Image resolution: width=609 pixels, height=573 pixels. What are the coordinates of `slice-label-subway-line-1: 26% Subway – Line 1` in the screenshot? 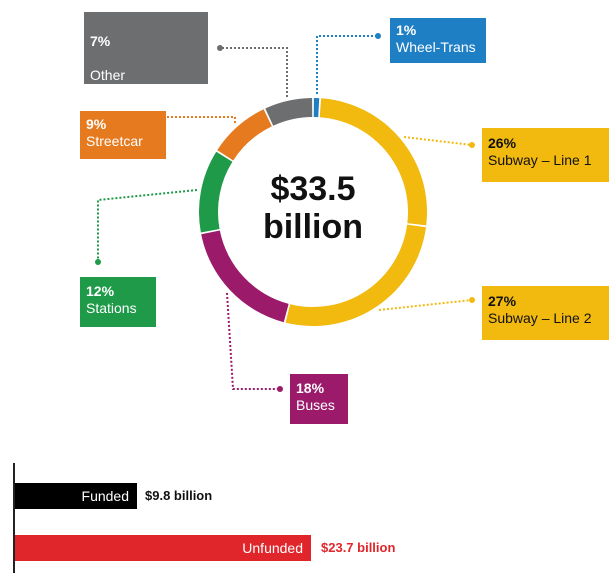 It's located at (545, 155).